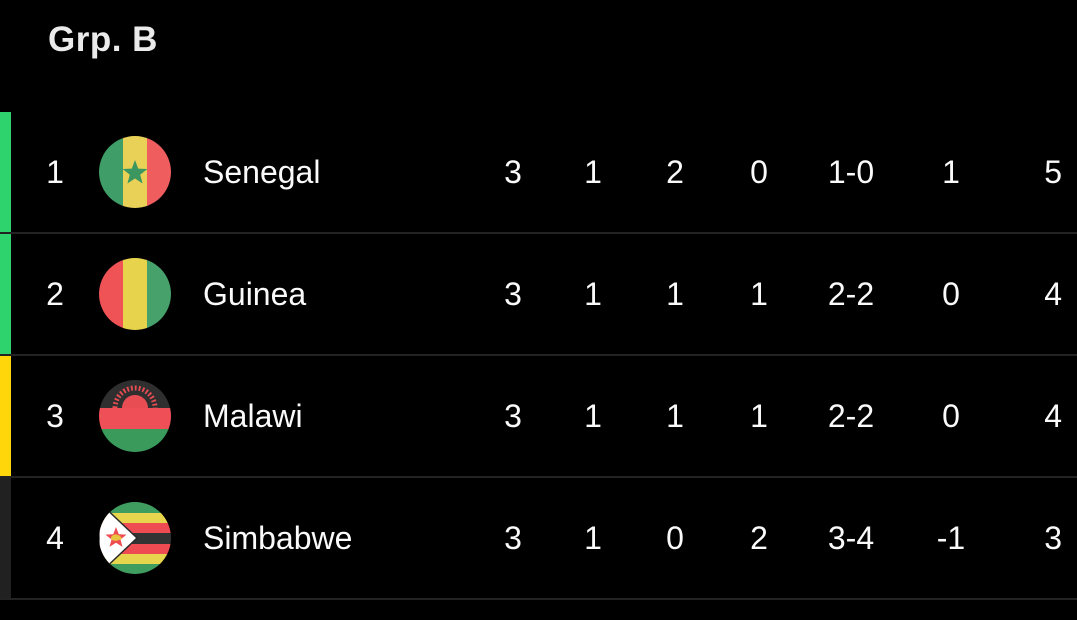 The height and width of the screenshot is (620, 1077). Describe the element at coordinates (538, 610) in the screenshot. I see `section-gap` at that location.